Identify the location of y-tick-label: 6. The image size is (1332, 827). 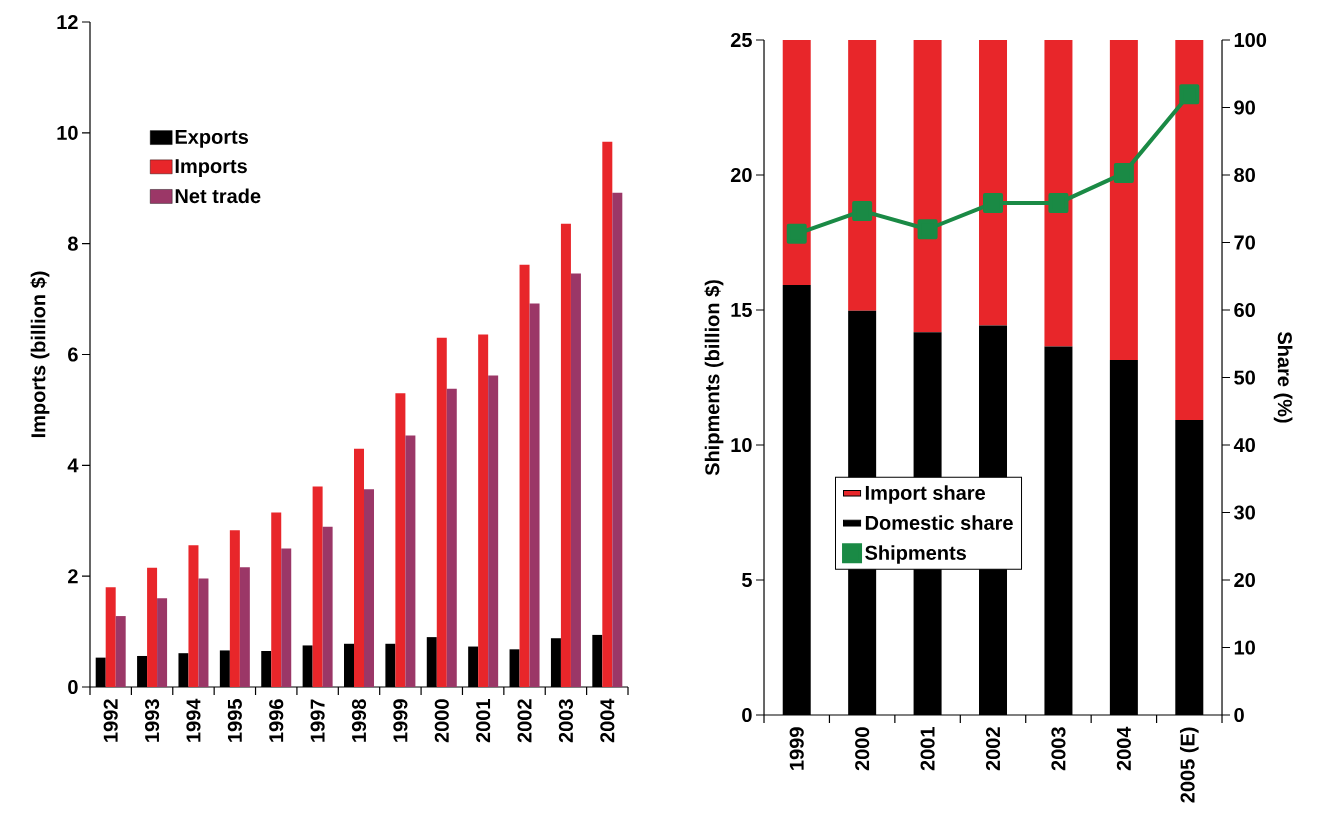
(73, 354).